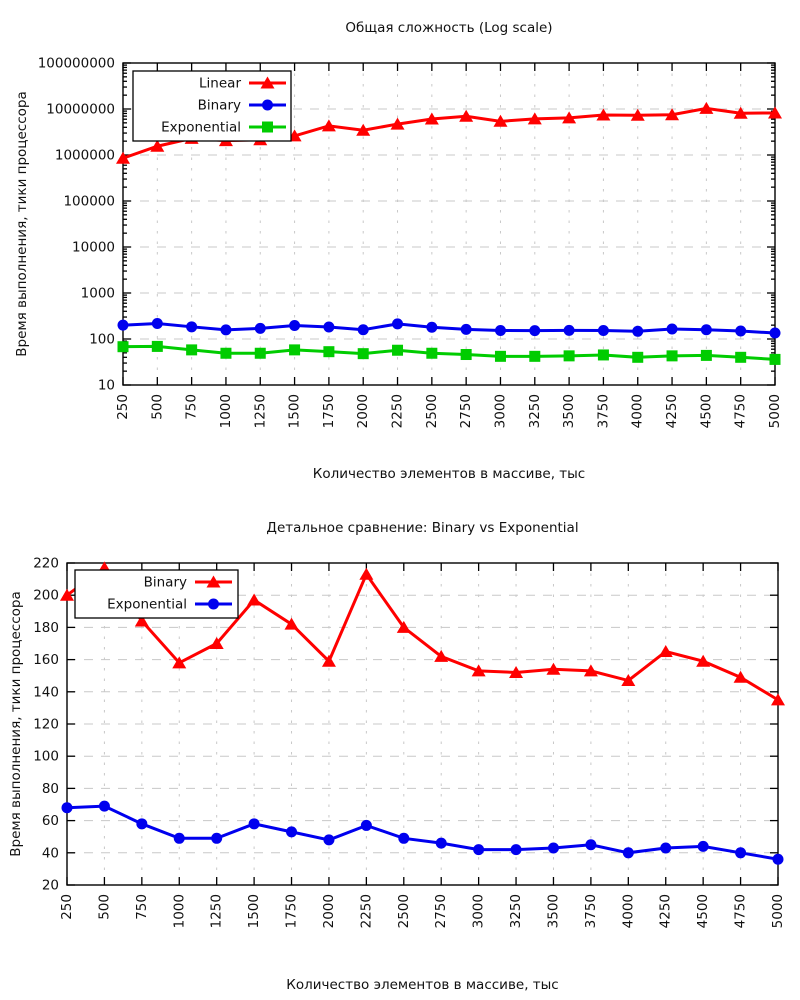 The image size is (800, 1000). What do you see at coordinates (46, 628) in the screenshot?
I see `y-tick-label: 180` at bounding box center [46, 628].